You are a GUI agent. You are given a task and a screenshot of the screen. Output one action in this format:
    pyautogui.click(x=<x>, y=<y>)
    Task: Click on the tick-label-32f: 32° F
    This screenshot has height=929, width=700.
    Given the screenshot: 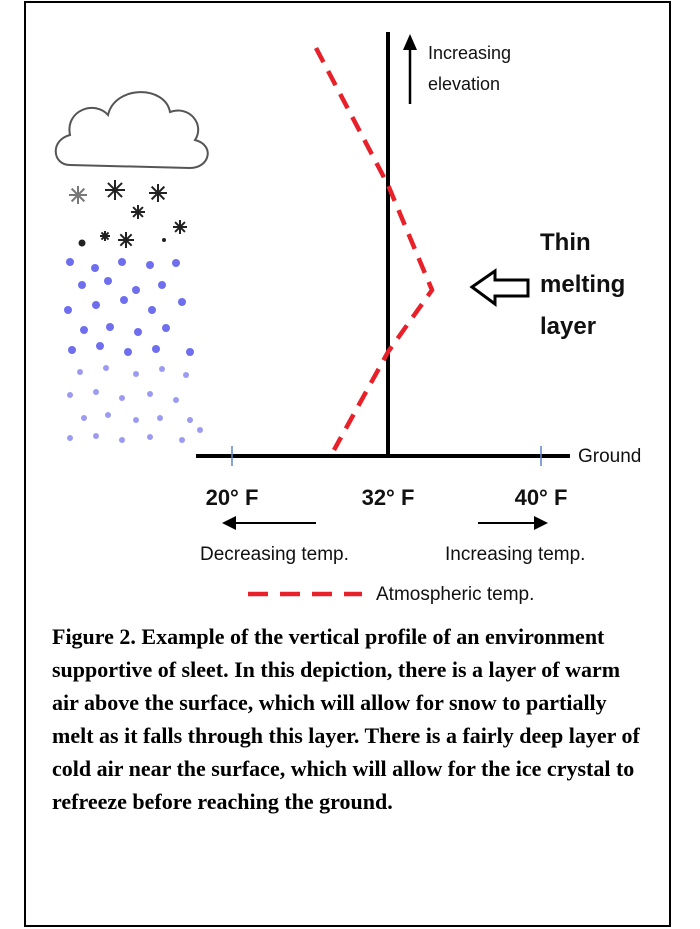 What is the action you would take?
    pyautogui.click(x=388, y=497)
    